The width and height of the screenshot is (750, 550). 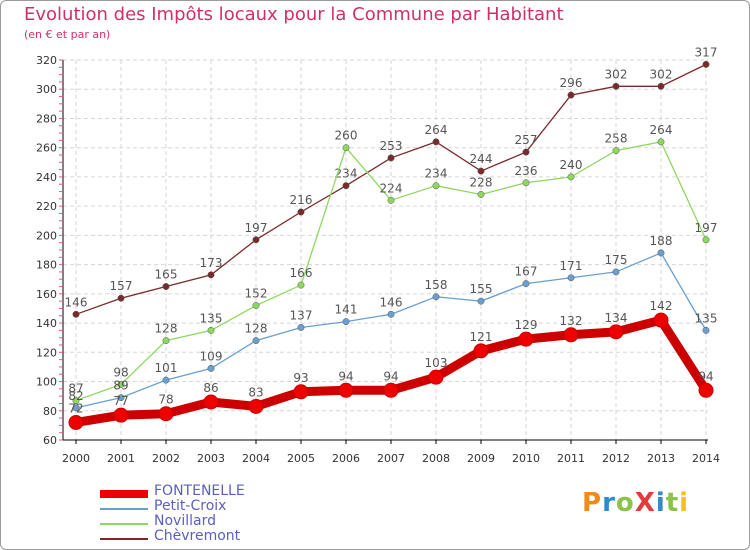 I want to click on x-tick-label: 2011, so click(x=571, y=458).